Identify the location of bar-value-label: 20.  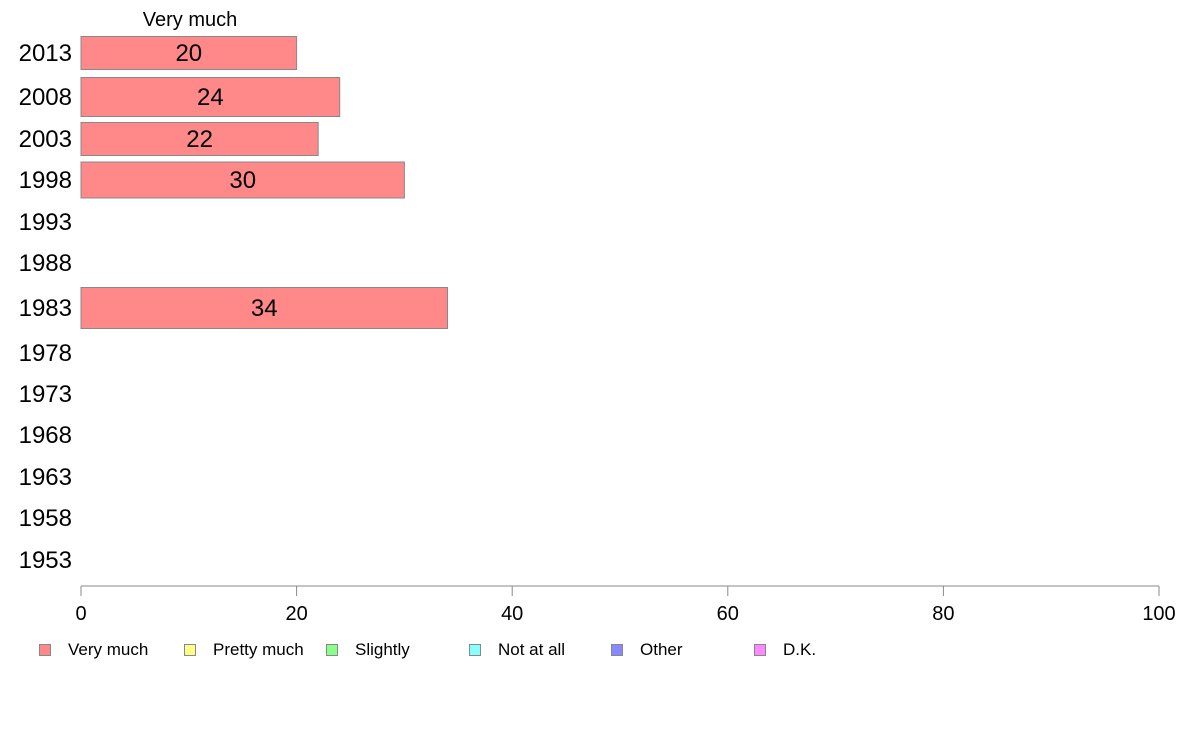
(188, 53).